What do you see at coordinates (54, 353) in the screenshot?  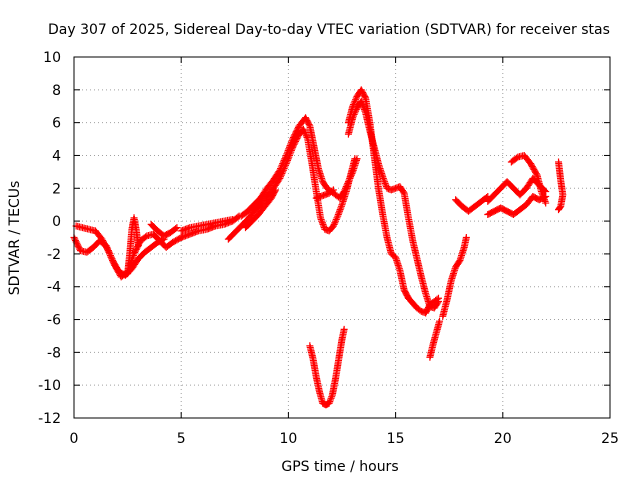 I see `y-tick-label: -8` at bounding box center [54, 353].